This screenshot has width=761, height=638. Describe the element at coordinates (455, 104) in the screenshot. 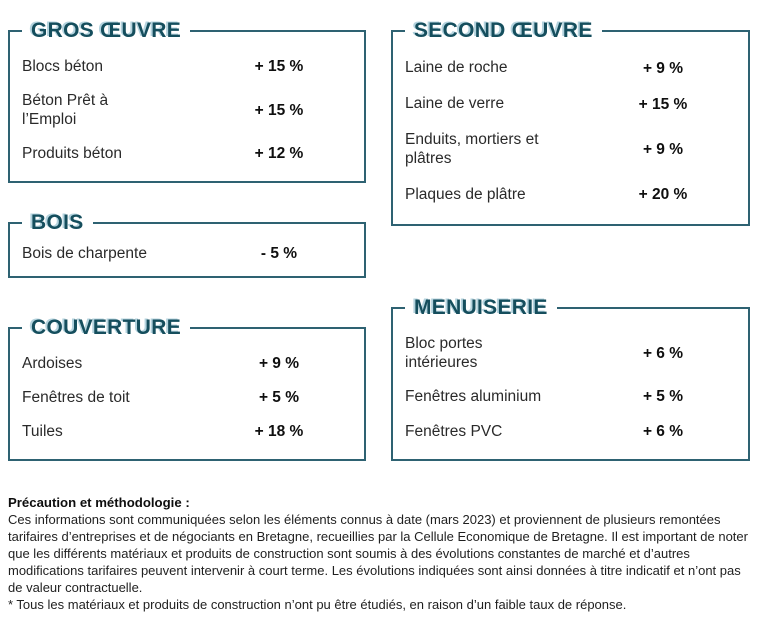

I see `material-label: Laine de verre` at that location.